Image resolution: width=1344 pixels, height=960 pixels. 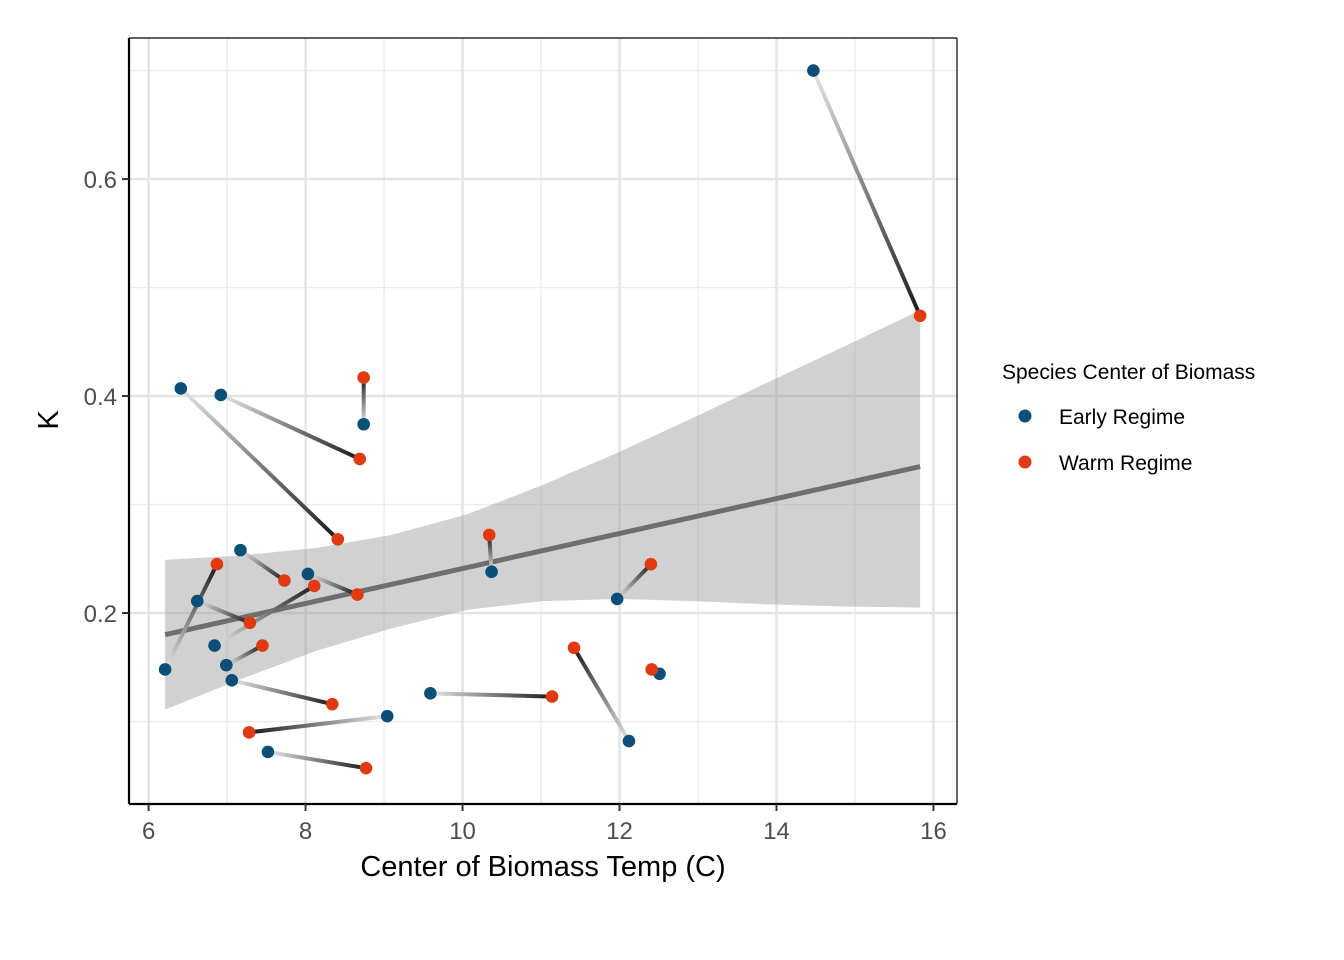 What do you see at coordinates (1122, 417) in the screenshot?
I see `legend-label-early: Early Regime` at bounding box center [1122, 417].